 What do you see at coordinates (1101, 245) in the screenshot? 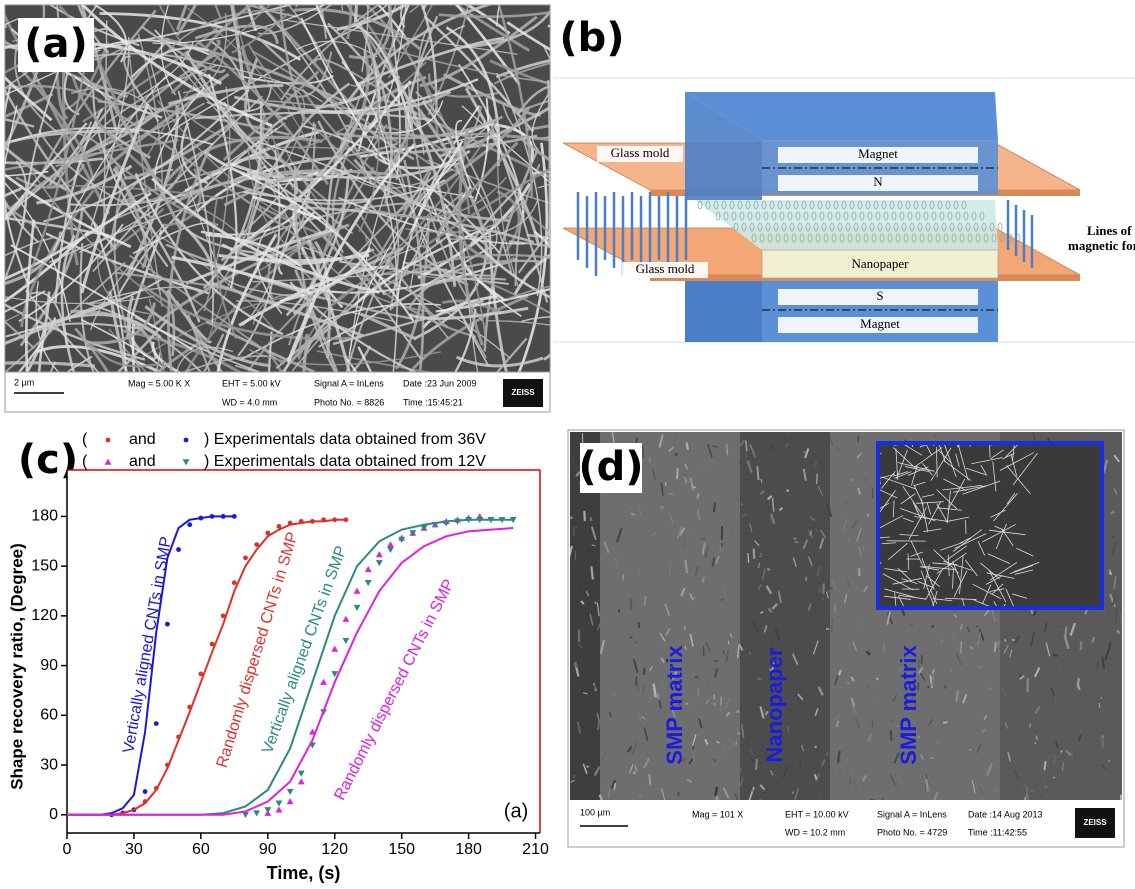
I see `diagram-label: magnetic force` at bounding box center [1101, 245].